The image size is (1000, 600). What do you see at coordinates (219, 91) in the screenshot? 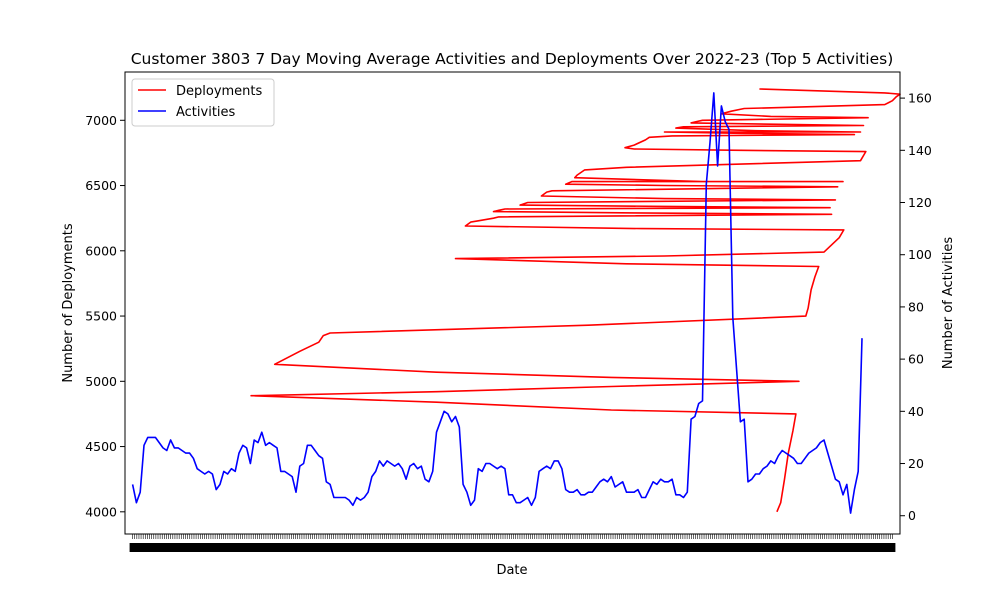
I see `legend-label-deployments: Deployments` at bounding box center [219, 91].